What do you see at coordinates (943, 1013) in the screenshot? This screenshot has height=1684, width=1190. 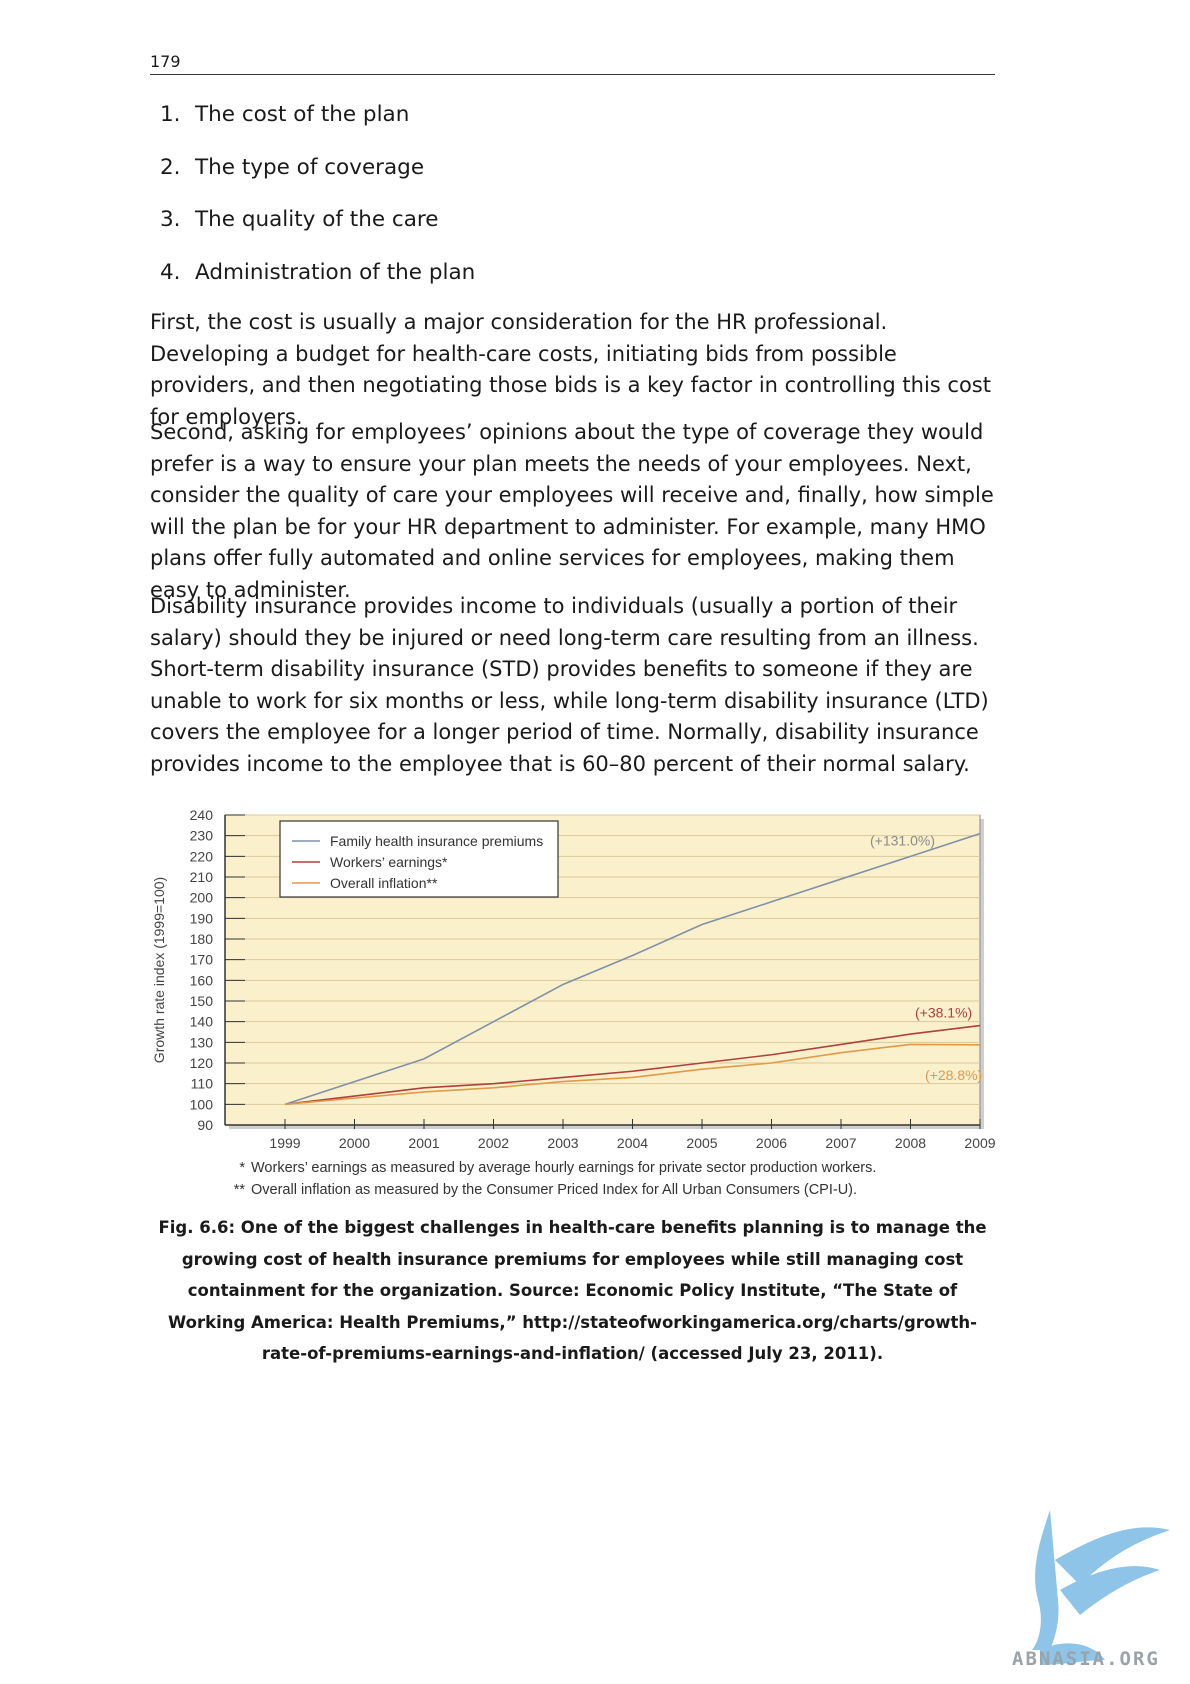 I see `series-end-label: (+38.1%)` at bounding box center [943, 1013].